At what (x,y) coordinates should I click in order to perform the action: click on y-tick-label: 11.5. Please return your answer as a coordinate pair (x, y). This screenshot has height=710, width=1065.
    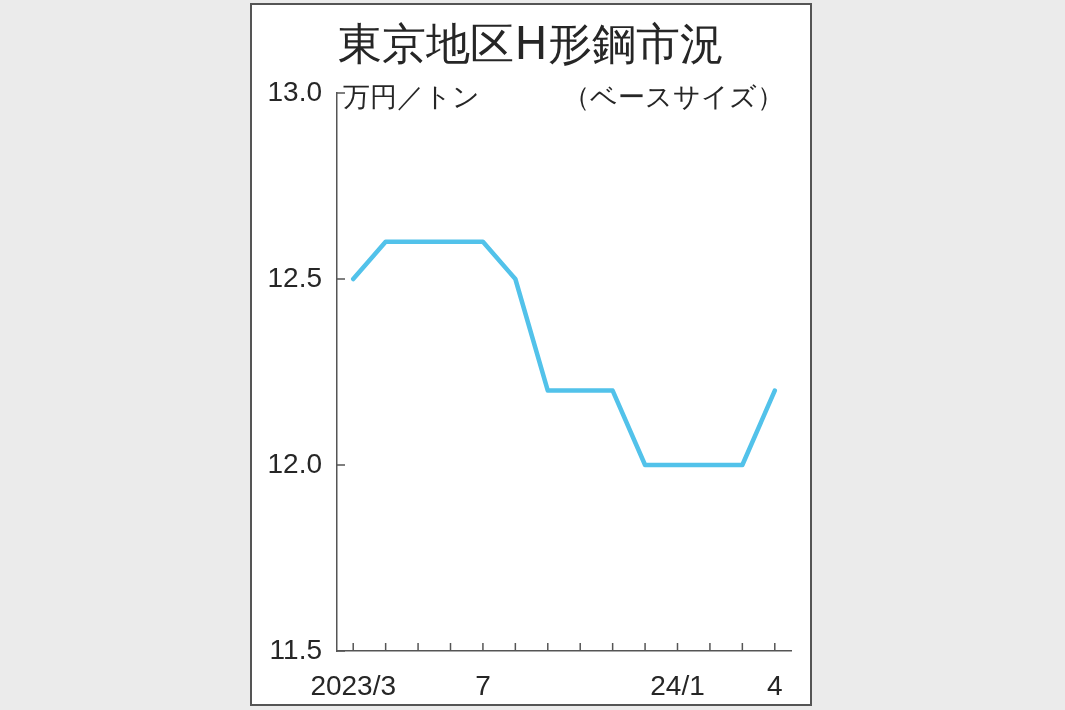
    Looking at the image, I should click on (295, 649).